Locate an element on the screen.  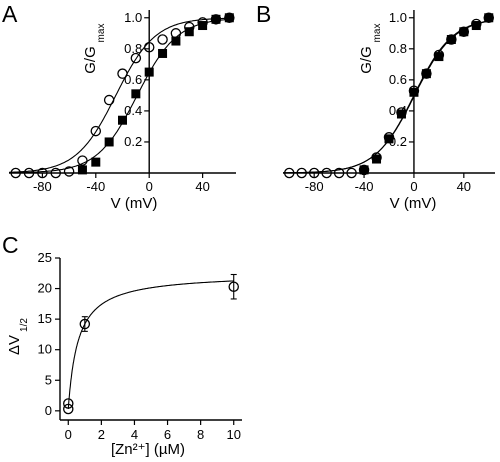
panel-b-y-tick-label: 0.6 is located at coordinates (398, 79).